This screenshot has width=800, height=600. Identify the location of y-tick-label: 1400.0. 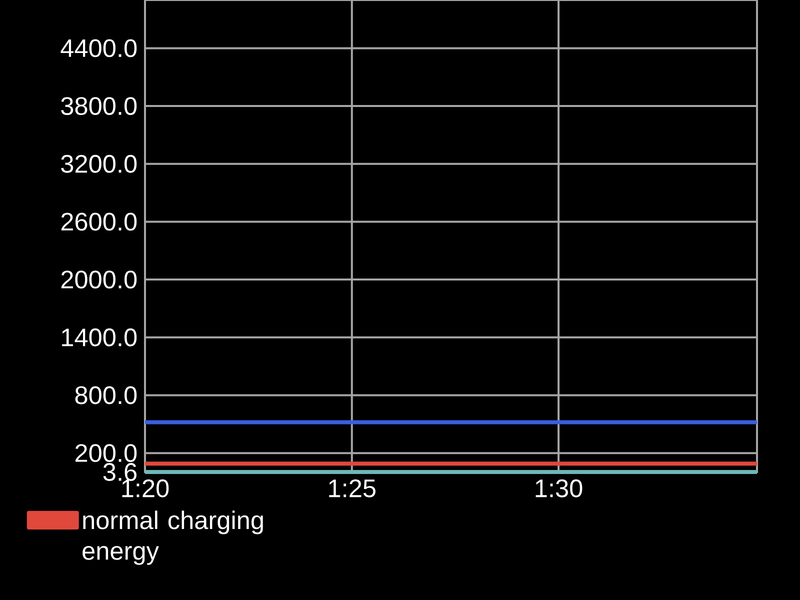
(99, 337).